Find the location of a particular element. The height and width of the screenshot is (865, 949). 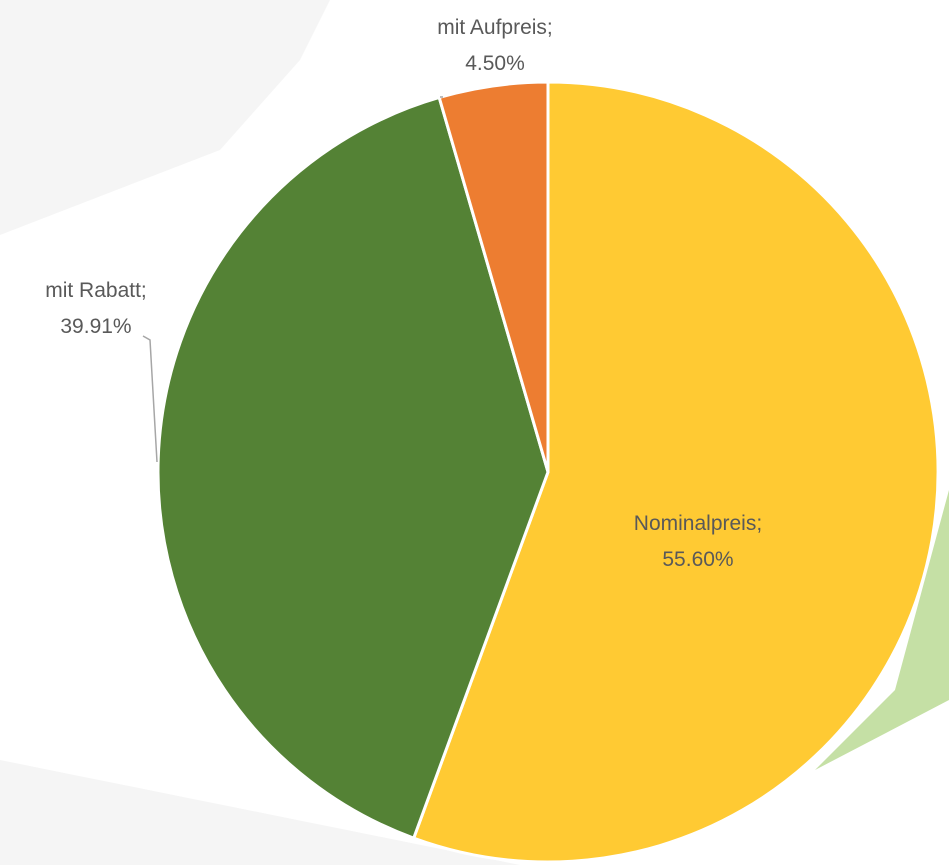

data-label-nominalpreis: Nominalpreis; 55.60% is located at coordinates (698, 541).